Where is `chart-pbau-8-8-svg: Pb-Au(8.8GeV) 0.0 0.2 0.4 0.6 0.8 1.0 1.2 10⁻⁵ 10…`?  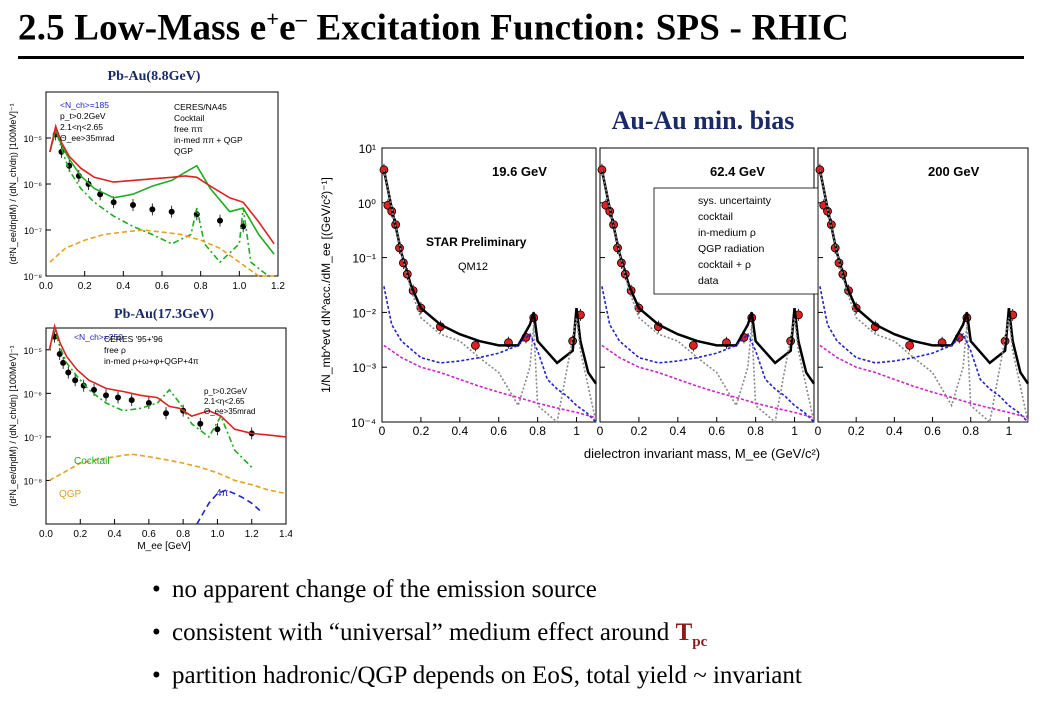 chart-pbau-8-8-svg: Pb-Au(8.8GeV) 0.0 0.2 0.4 0.6 0.8 1.0 1.2 10⁻⁵ 10… is located at coordinates (148, 180).